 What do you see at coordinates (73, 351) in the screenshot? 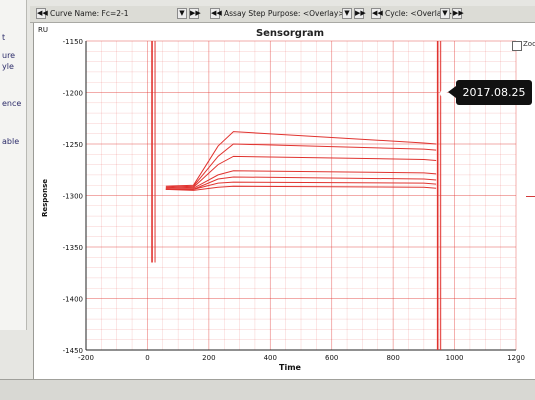
I see `y-tick-label: -1450` at bounding box center [73, 351].